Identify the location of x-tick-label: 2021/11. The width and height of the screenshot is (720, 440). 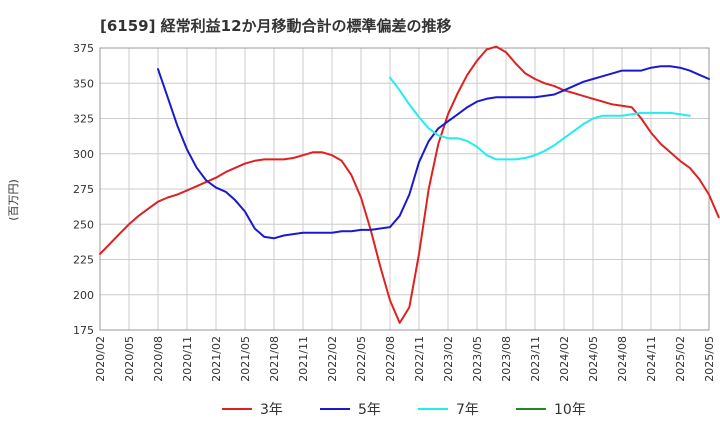
(303, 359).